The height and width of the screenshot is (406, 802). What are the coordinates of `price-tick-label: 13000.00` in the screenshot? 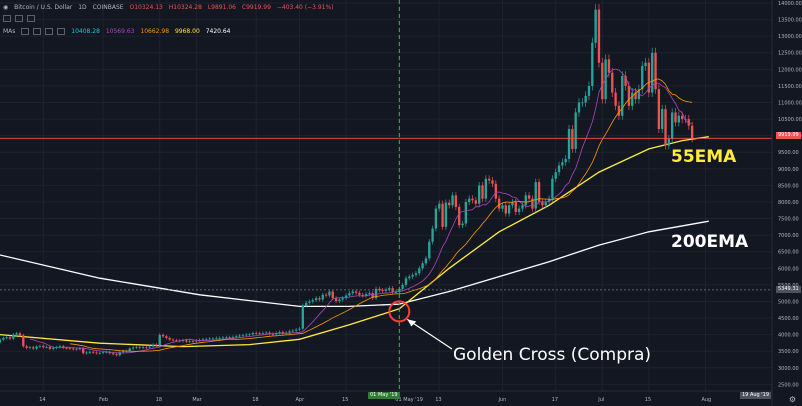 It's located at (790, 37).